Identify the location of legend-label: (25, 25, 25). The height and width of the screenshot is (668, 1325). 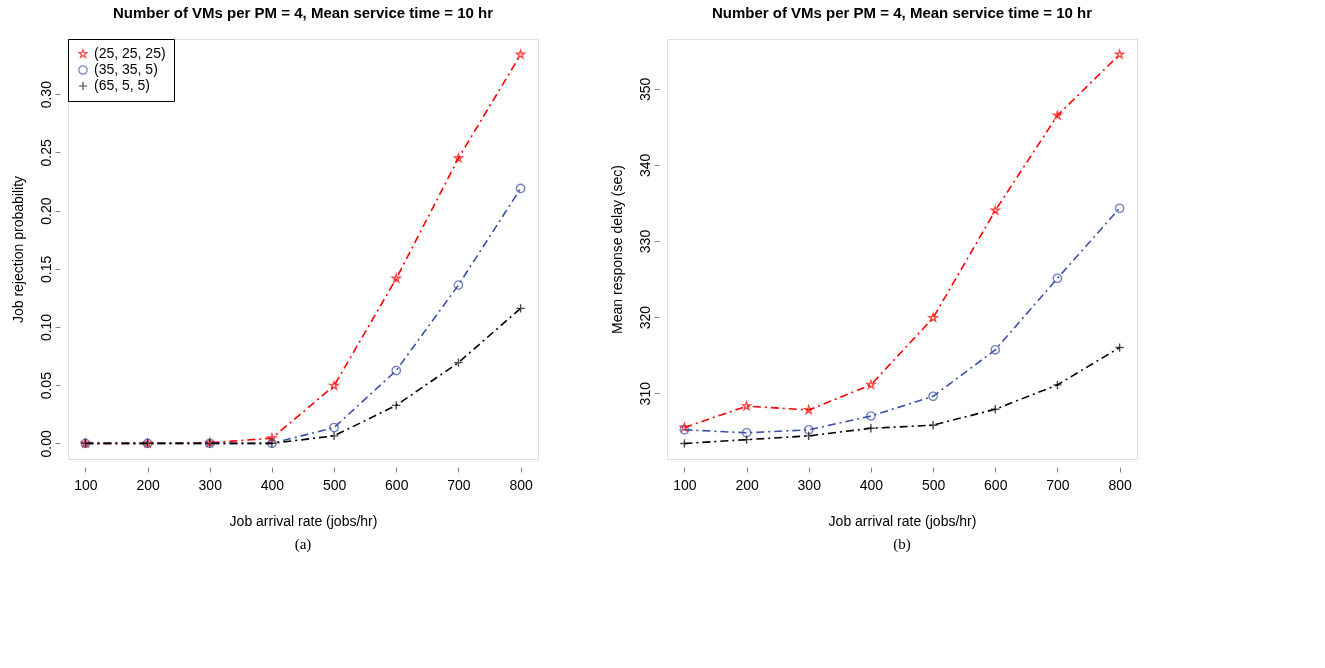
(130, 53).